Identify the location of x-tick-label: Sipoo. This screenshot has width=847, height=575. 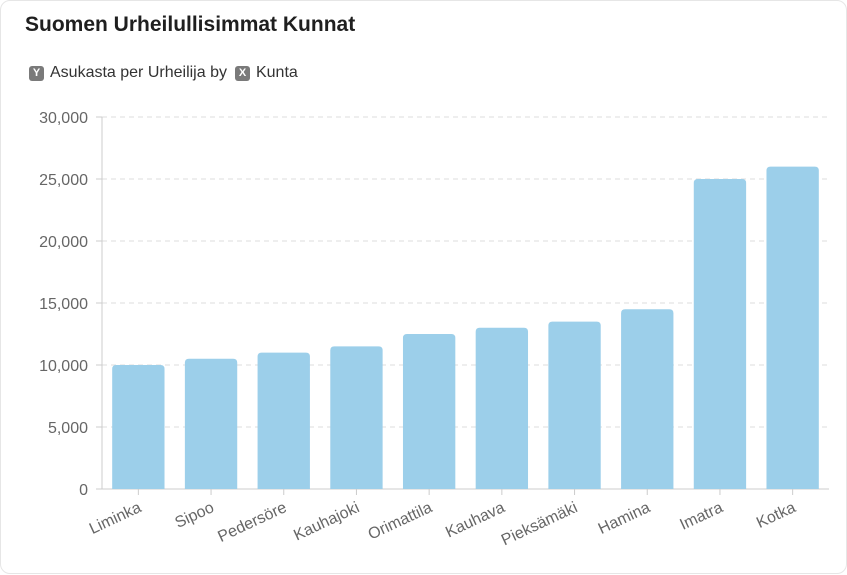
(194, 515).